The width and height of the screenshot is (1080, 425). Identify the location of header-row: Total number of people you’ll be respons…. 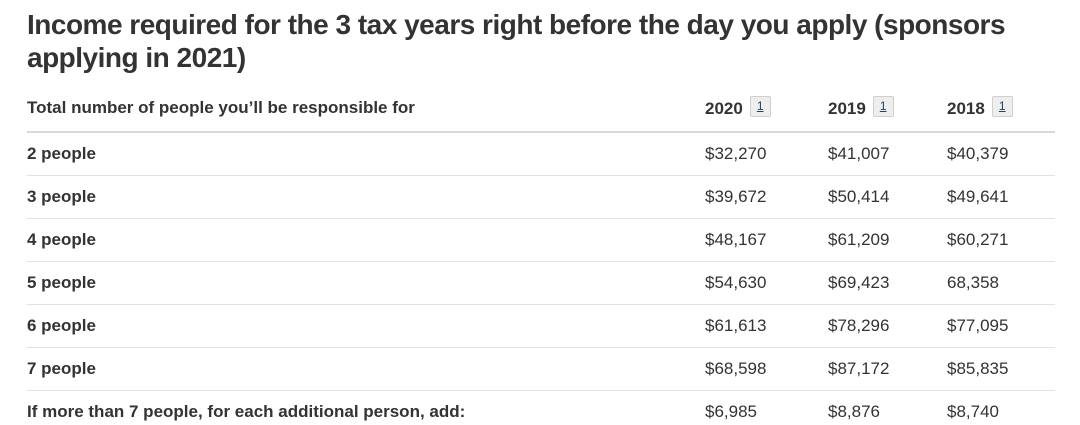
(541, 112).